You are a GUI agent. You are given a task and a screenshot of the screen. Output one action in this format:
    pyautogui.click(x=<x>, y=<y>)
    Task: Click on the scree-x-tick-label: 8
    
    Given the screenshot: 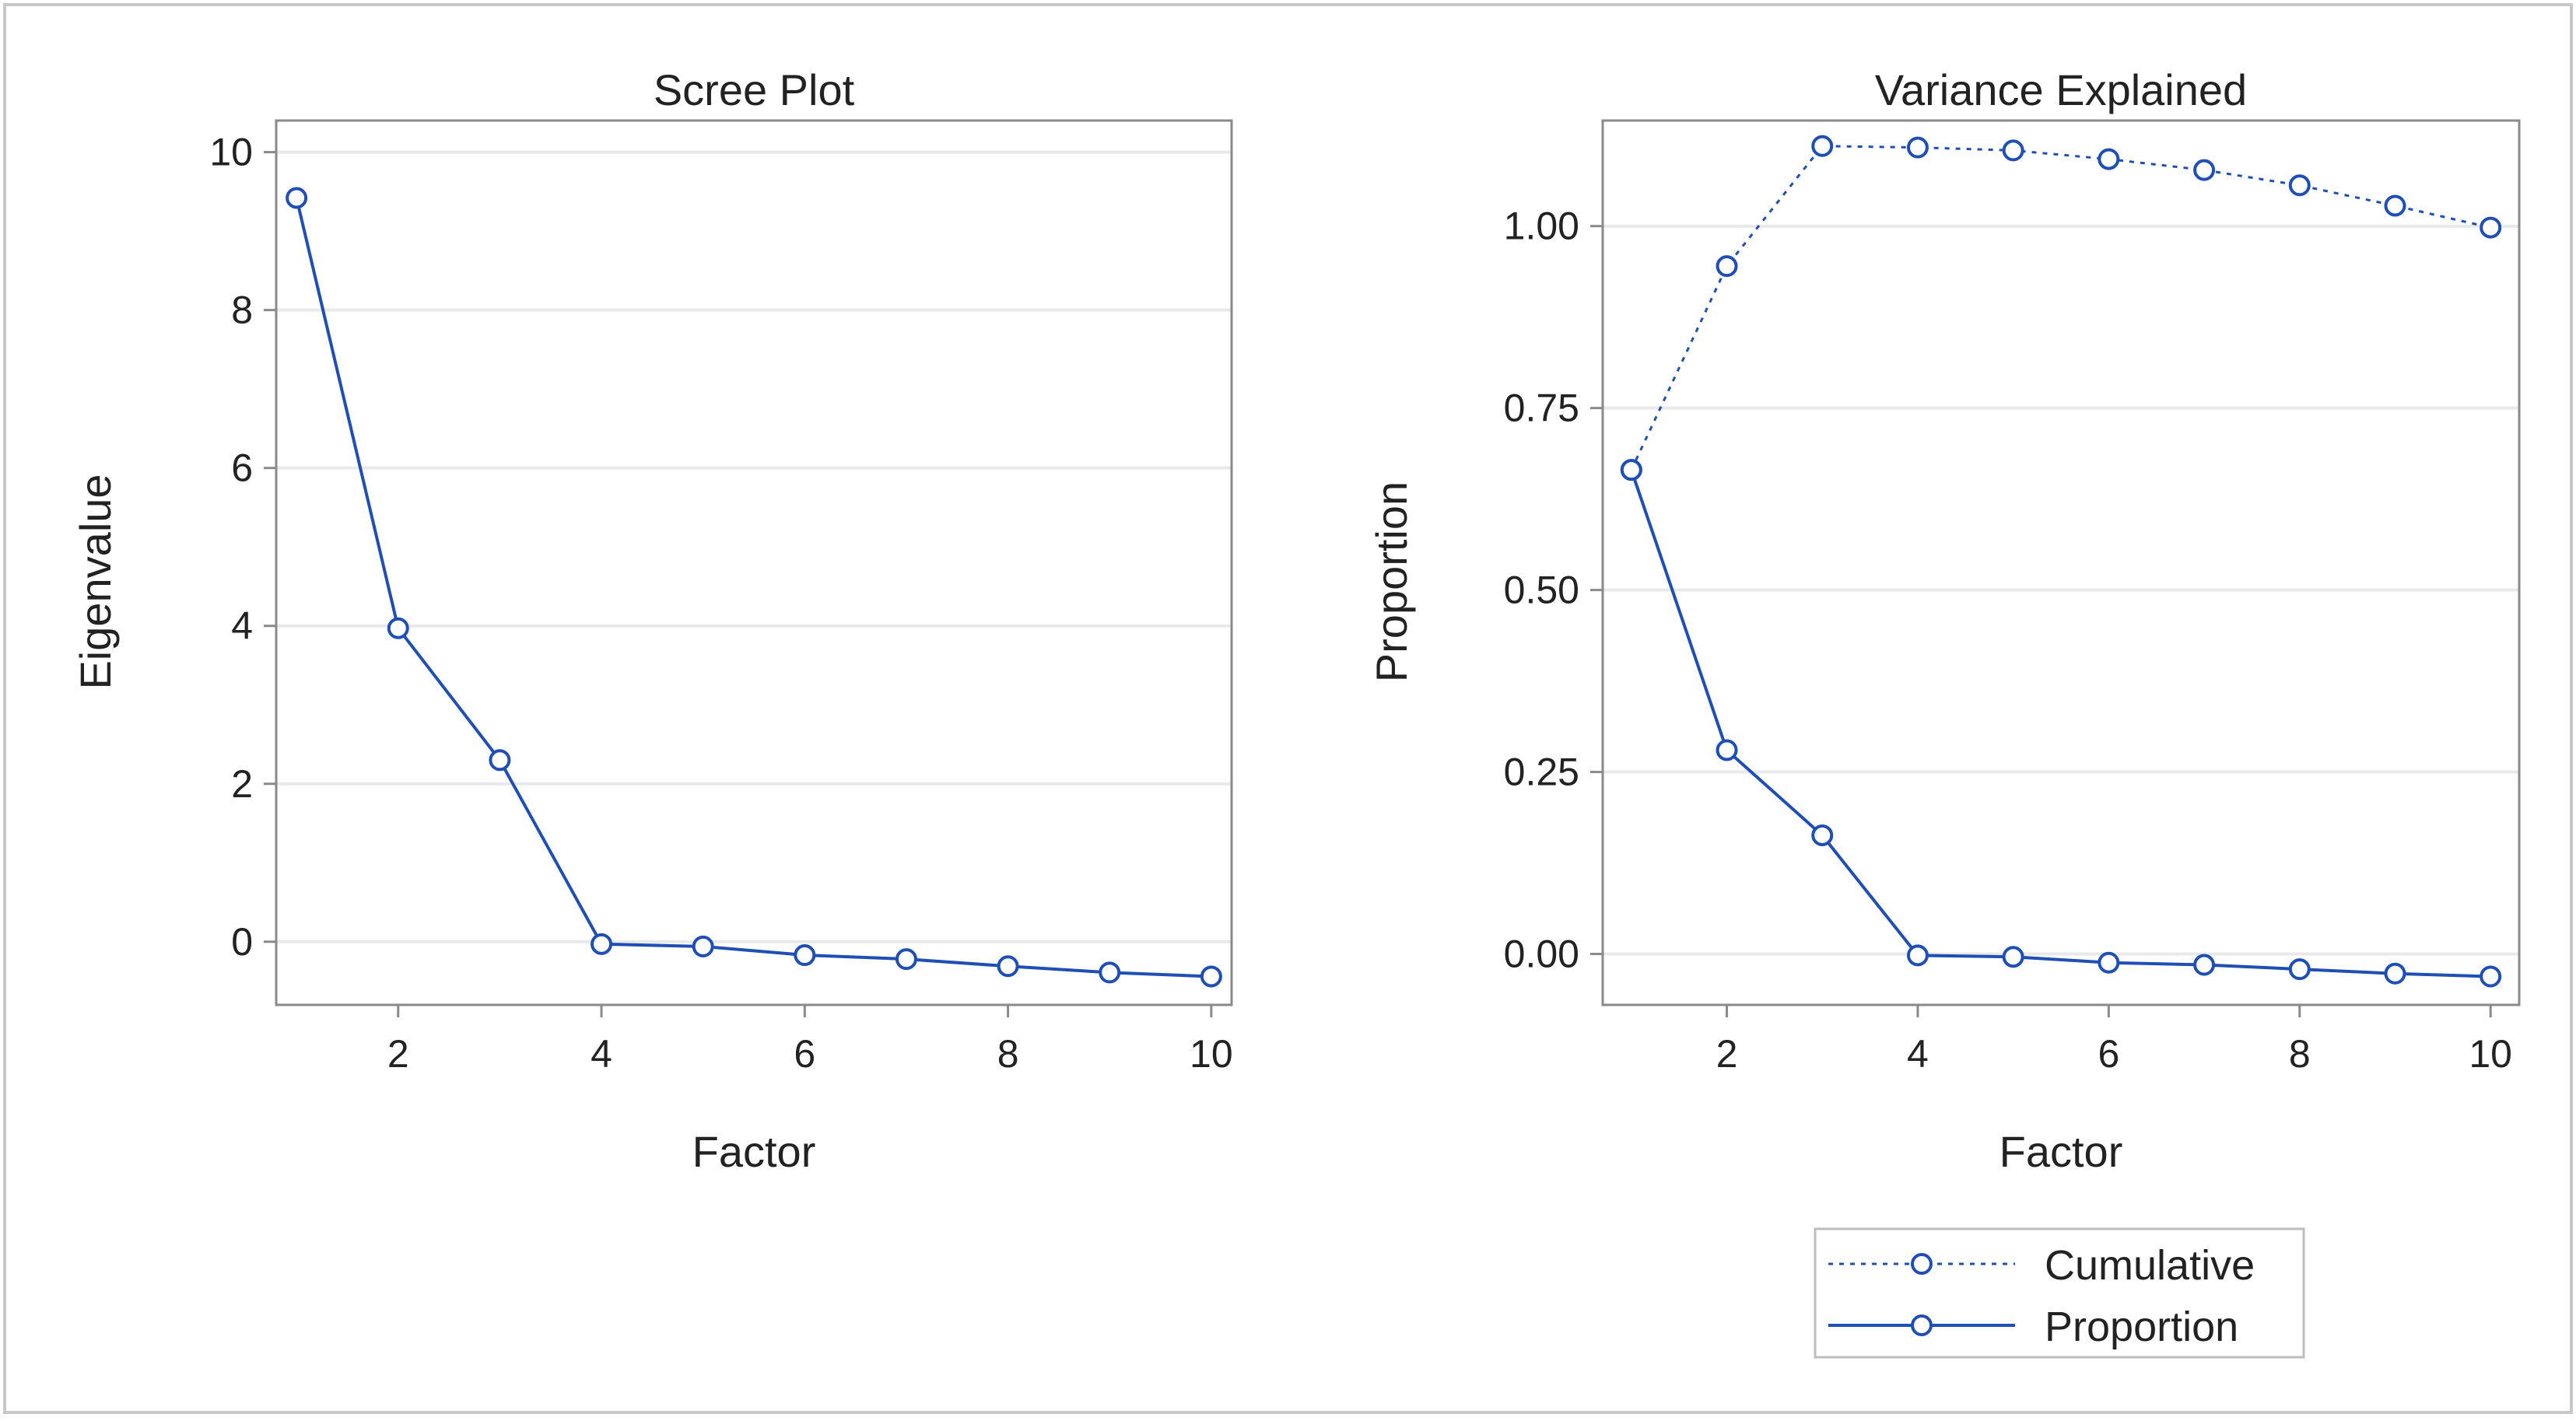 What is the action you would take?
    pyautogui.click(x=1008, y=1054)
    